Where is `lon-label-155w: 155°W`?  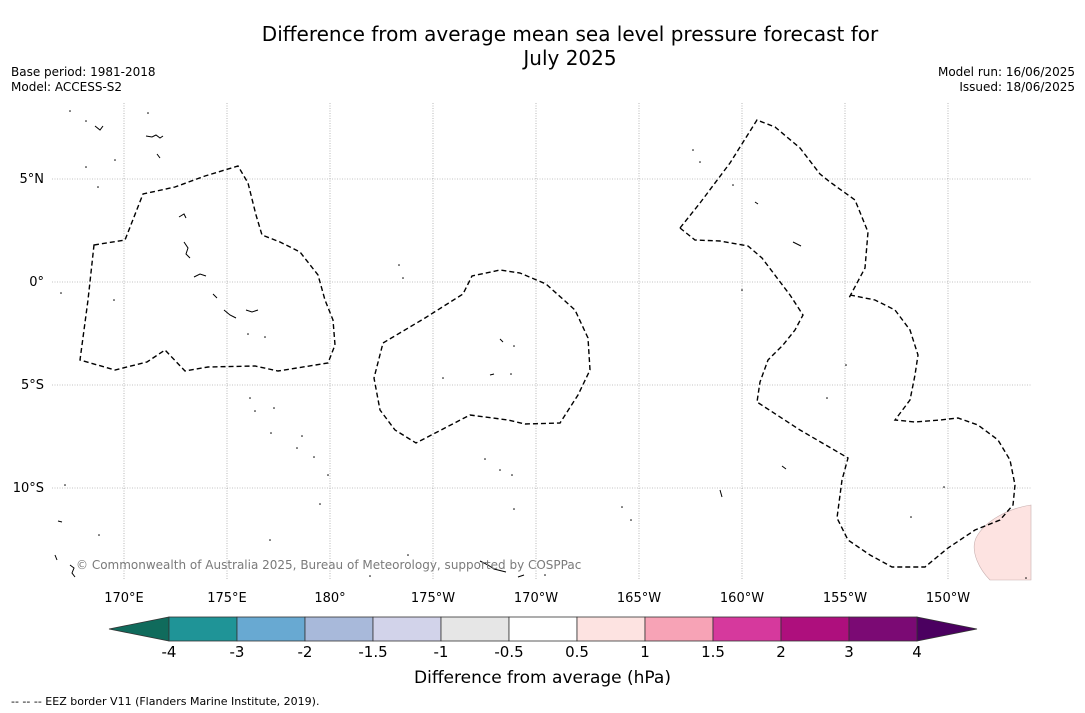 lon-label-155w: 155°W is located at coordinates (845, 598).